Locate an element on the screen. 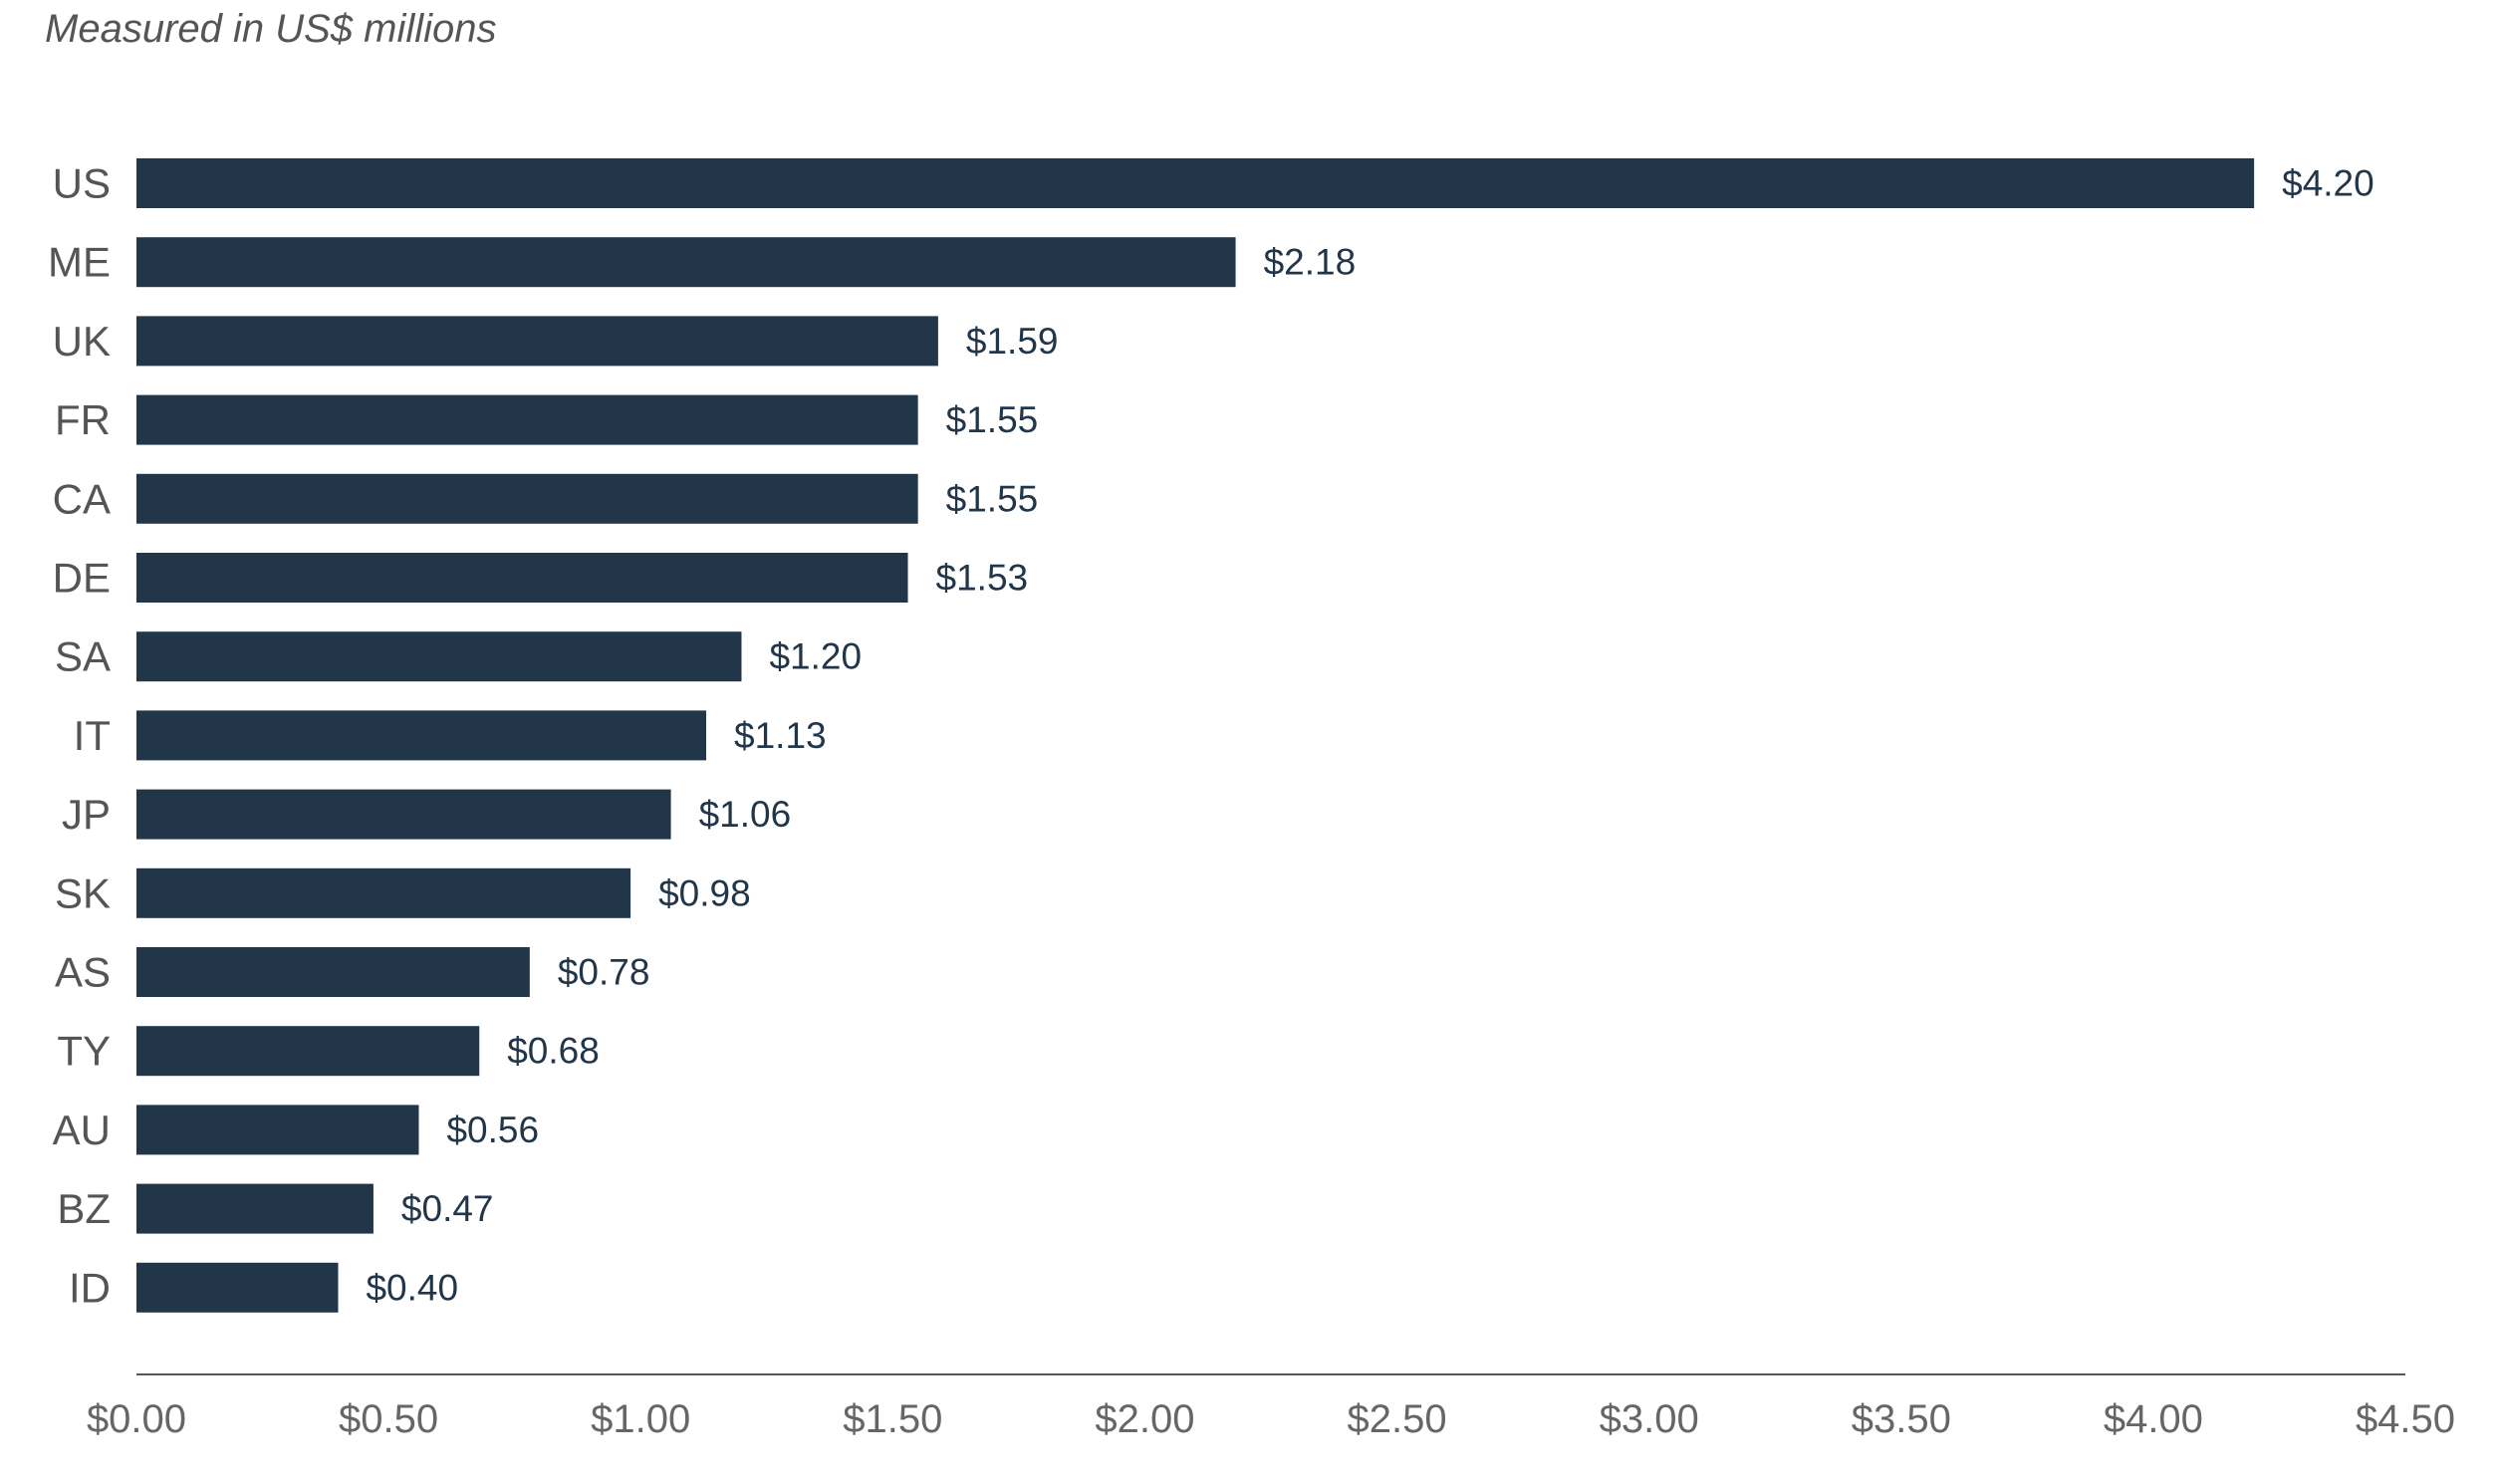 The height and width of the screenshot is (1484, 2498). bar-us is located at coordinates (1195, 183).